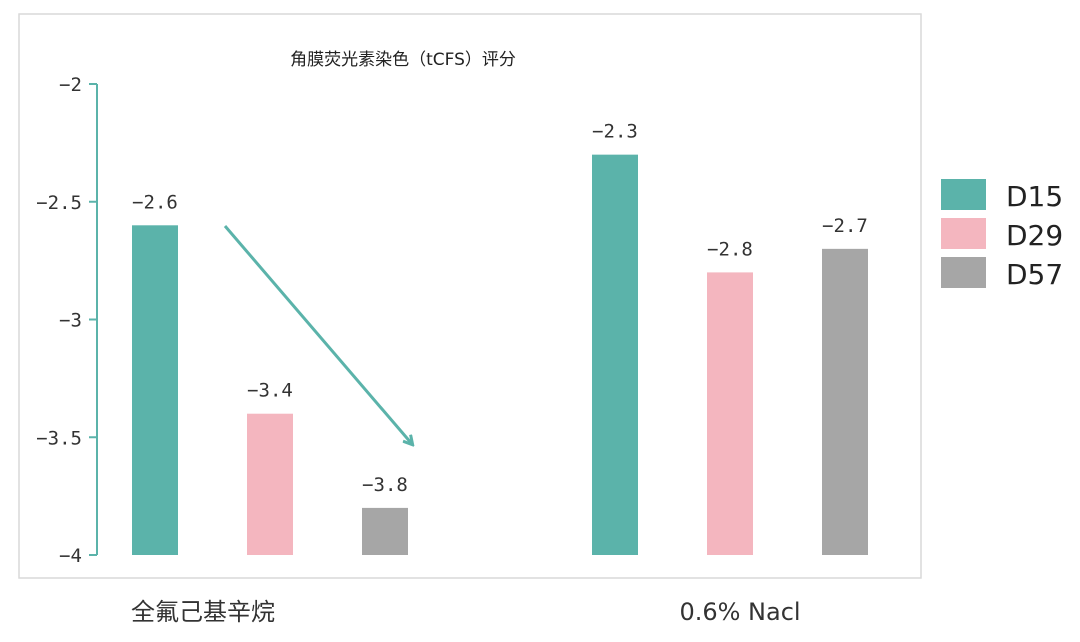  What do you see at coordinates (270, 391) in the screenshot?
I see `data-label: −3.4` at bounding box center [270, 391].